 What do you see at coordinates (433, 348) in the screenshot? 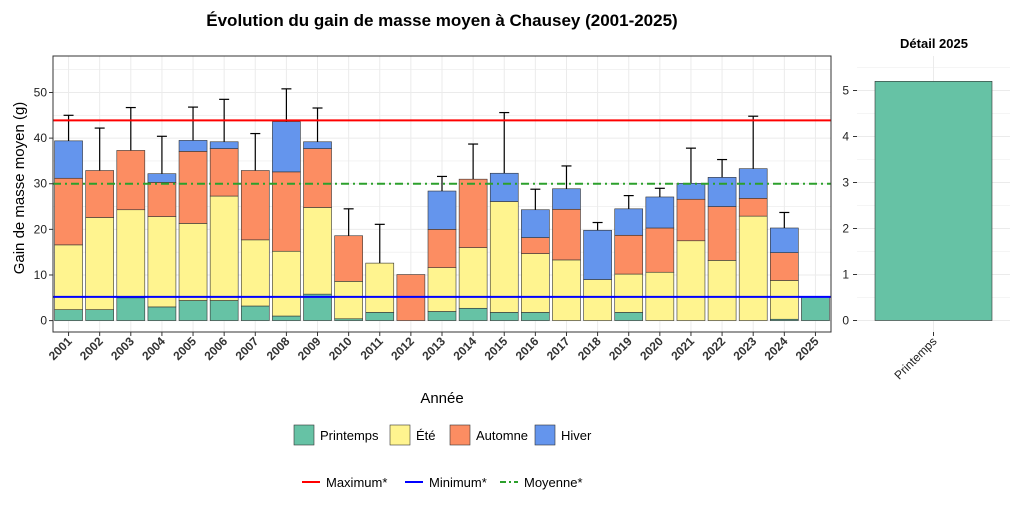
I see `x-tick-label: 2013` at bounding box center [433, 348].